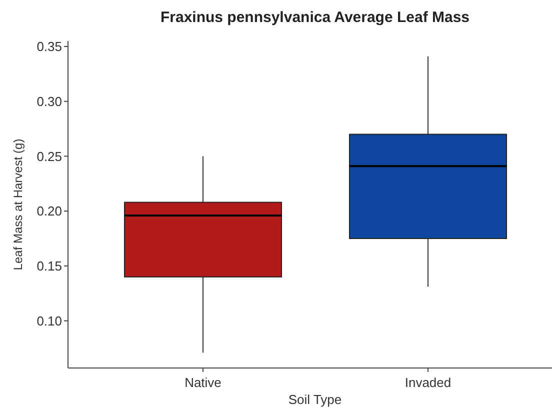 The image size is (552, 408). I want to click on y-tick-label: 0.25, so click(49, 156).